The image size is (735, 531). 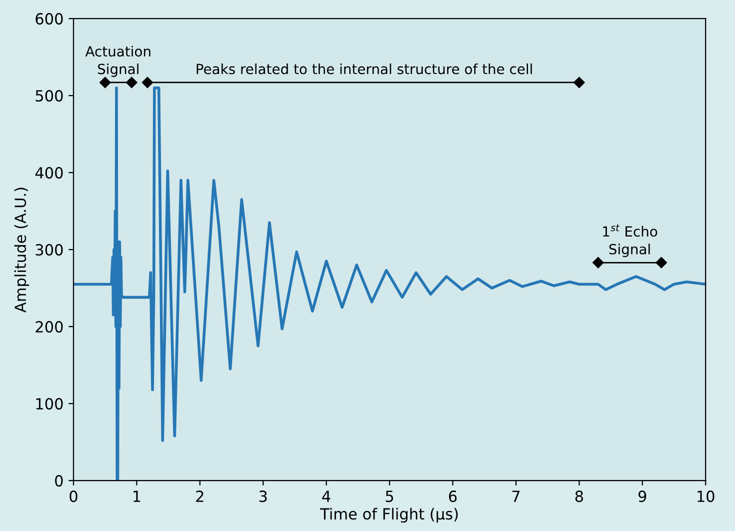 I want to click on x-axis-title: Time of Flight (µs), so click(x=389, y=515).